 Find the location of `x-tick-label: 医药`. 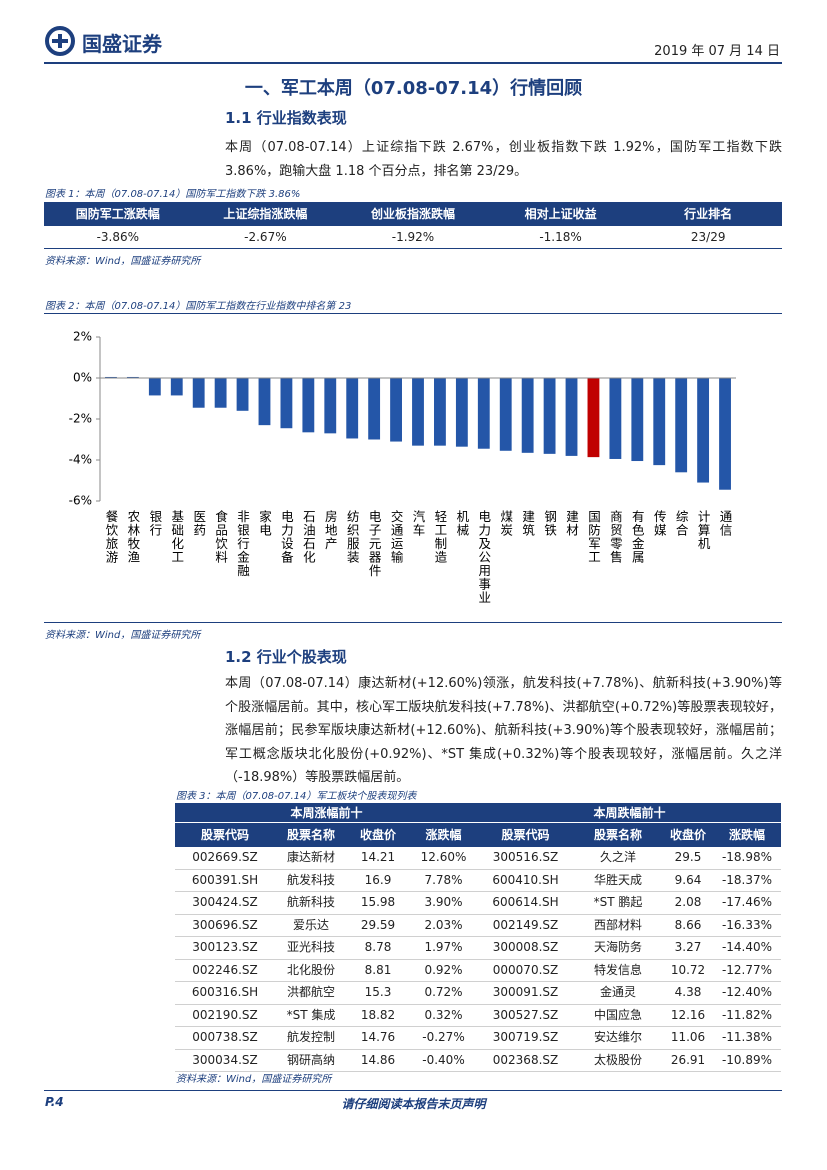

x-tick-label: 医药 is located at coordinates (198, 523).